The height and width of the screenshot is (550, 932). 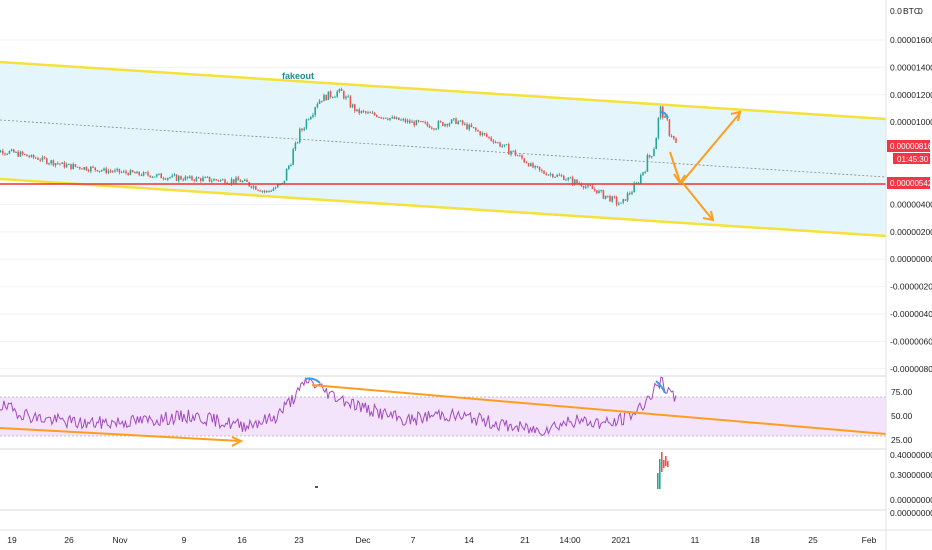 I want to click on price-divergence-mark, so click(x=664, y=115).